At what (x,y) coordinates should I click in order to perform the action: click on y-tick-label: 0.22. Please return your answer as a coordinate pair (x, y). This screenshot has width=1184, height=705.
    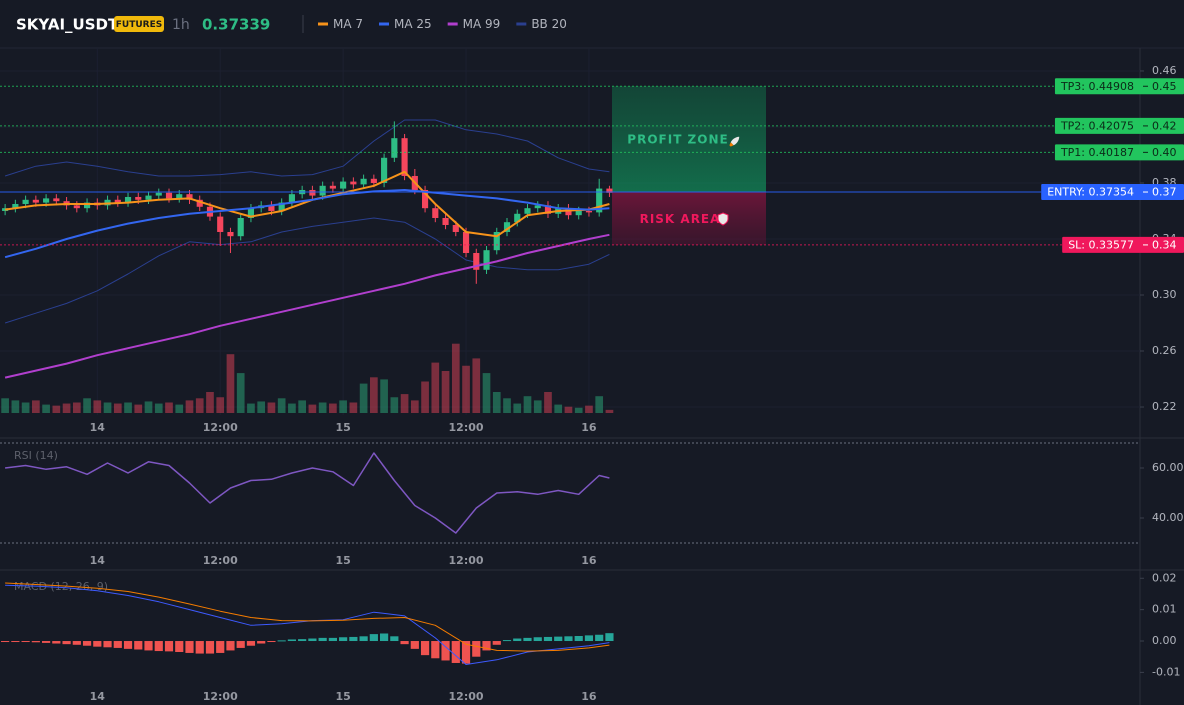
    Looking at the image, I should click on (1164, 406).